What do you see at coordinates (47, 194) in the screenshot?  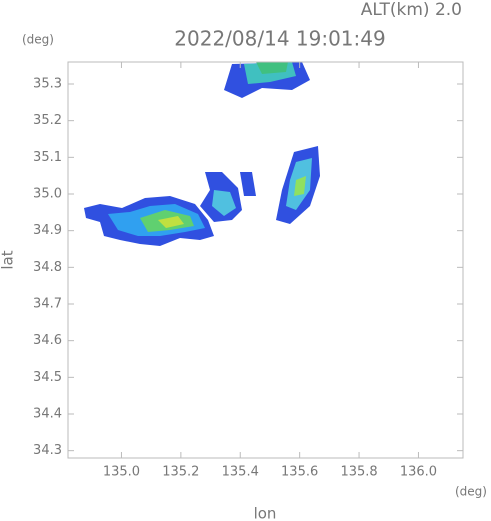 I see `y-tick-label: 35.0` at bounding box center [47, 194].